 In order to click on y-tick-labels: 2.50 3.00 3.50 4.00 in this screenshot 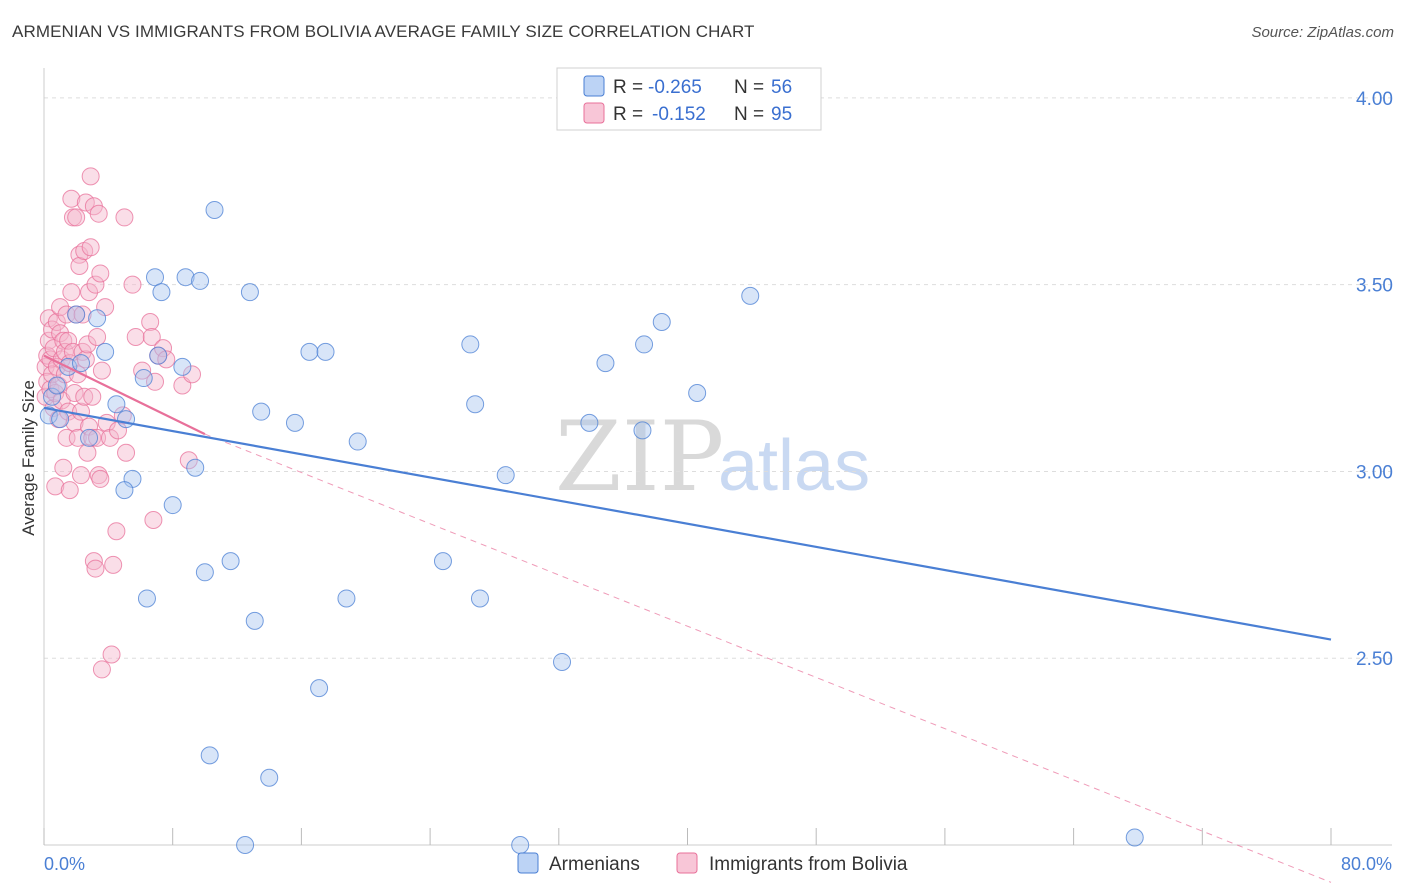, I will do `click(1374, 379)`.